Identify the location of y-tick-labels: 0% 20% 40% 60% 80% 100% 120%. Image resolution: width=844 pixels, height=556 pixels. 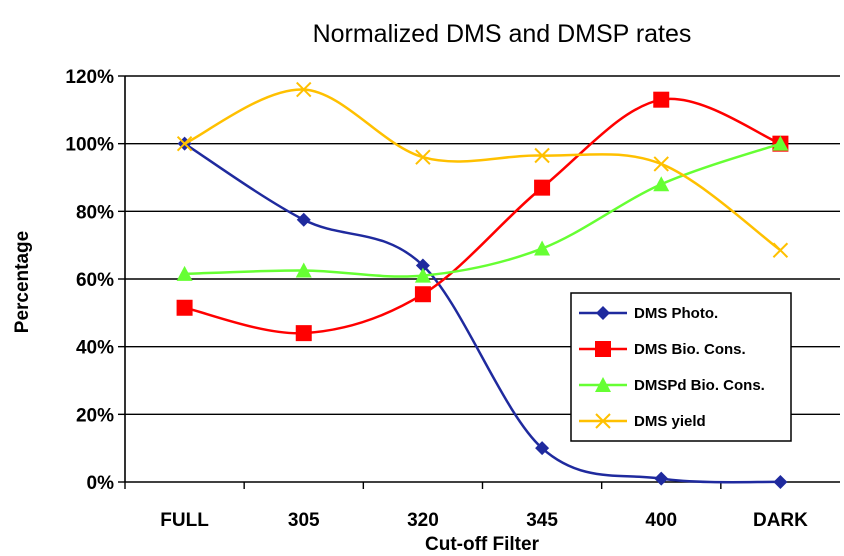
(89, 280).